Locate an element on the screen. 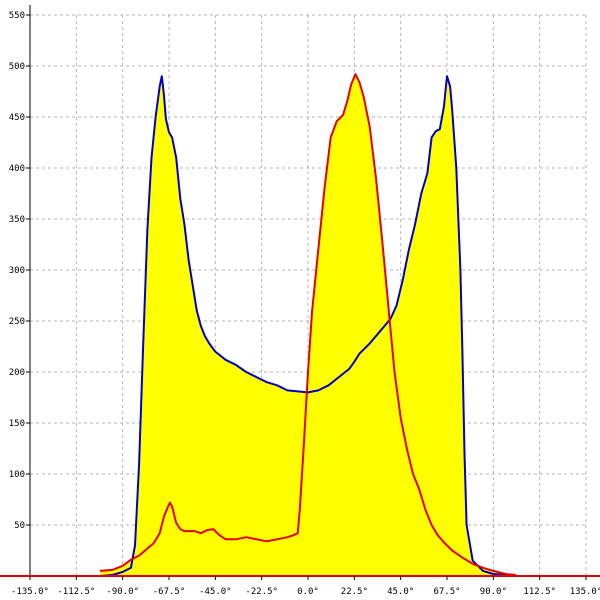 The height and width of the screenshot is (600, 600). x-tick-label: -67.5° is located at coordinates (169, 592).